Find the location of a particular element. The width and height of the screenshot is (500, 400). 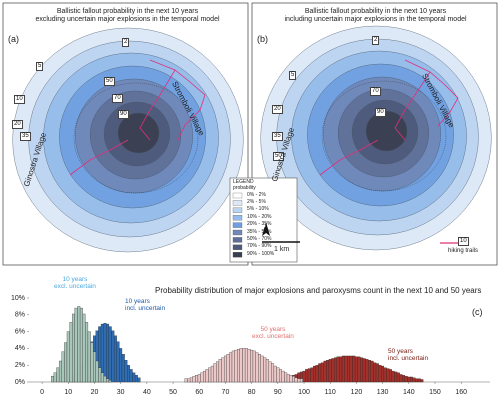

contour-label: 70 is located at coordinates (117, 98).